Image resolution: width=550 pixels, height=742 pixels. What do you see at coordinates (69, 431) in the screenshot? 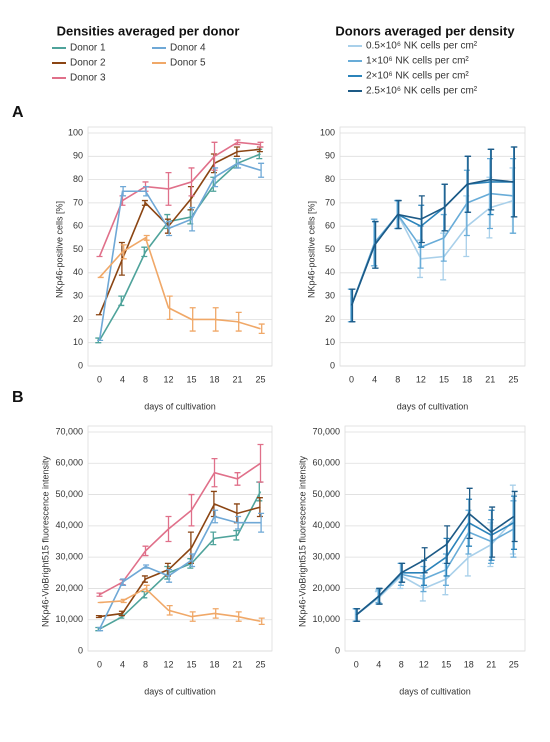
I see `y-tick-label: 70,000` at bounding box center [69, 431].